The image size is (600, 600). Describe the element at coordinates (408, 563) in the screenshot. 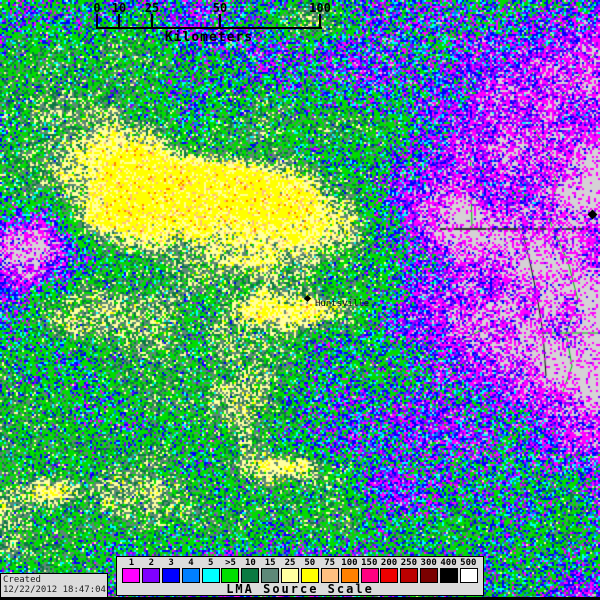

I see `legend-entry-label: 250` at that location.